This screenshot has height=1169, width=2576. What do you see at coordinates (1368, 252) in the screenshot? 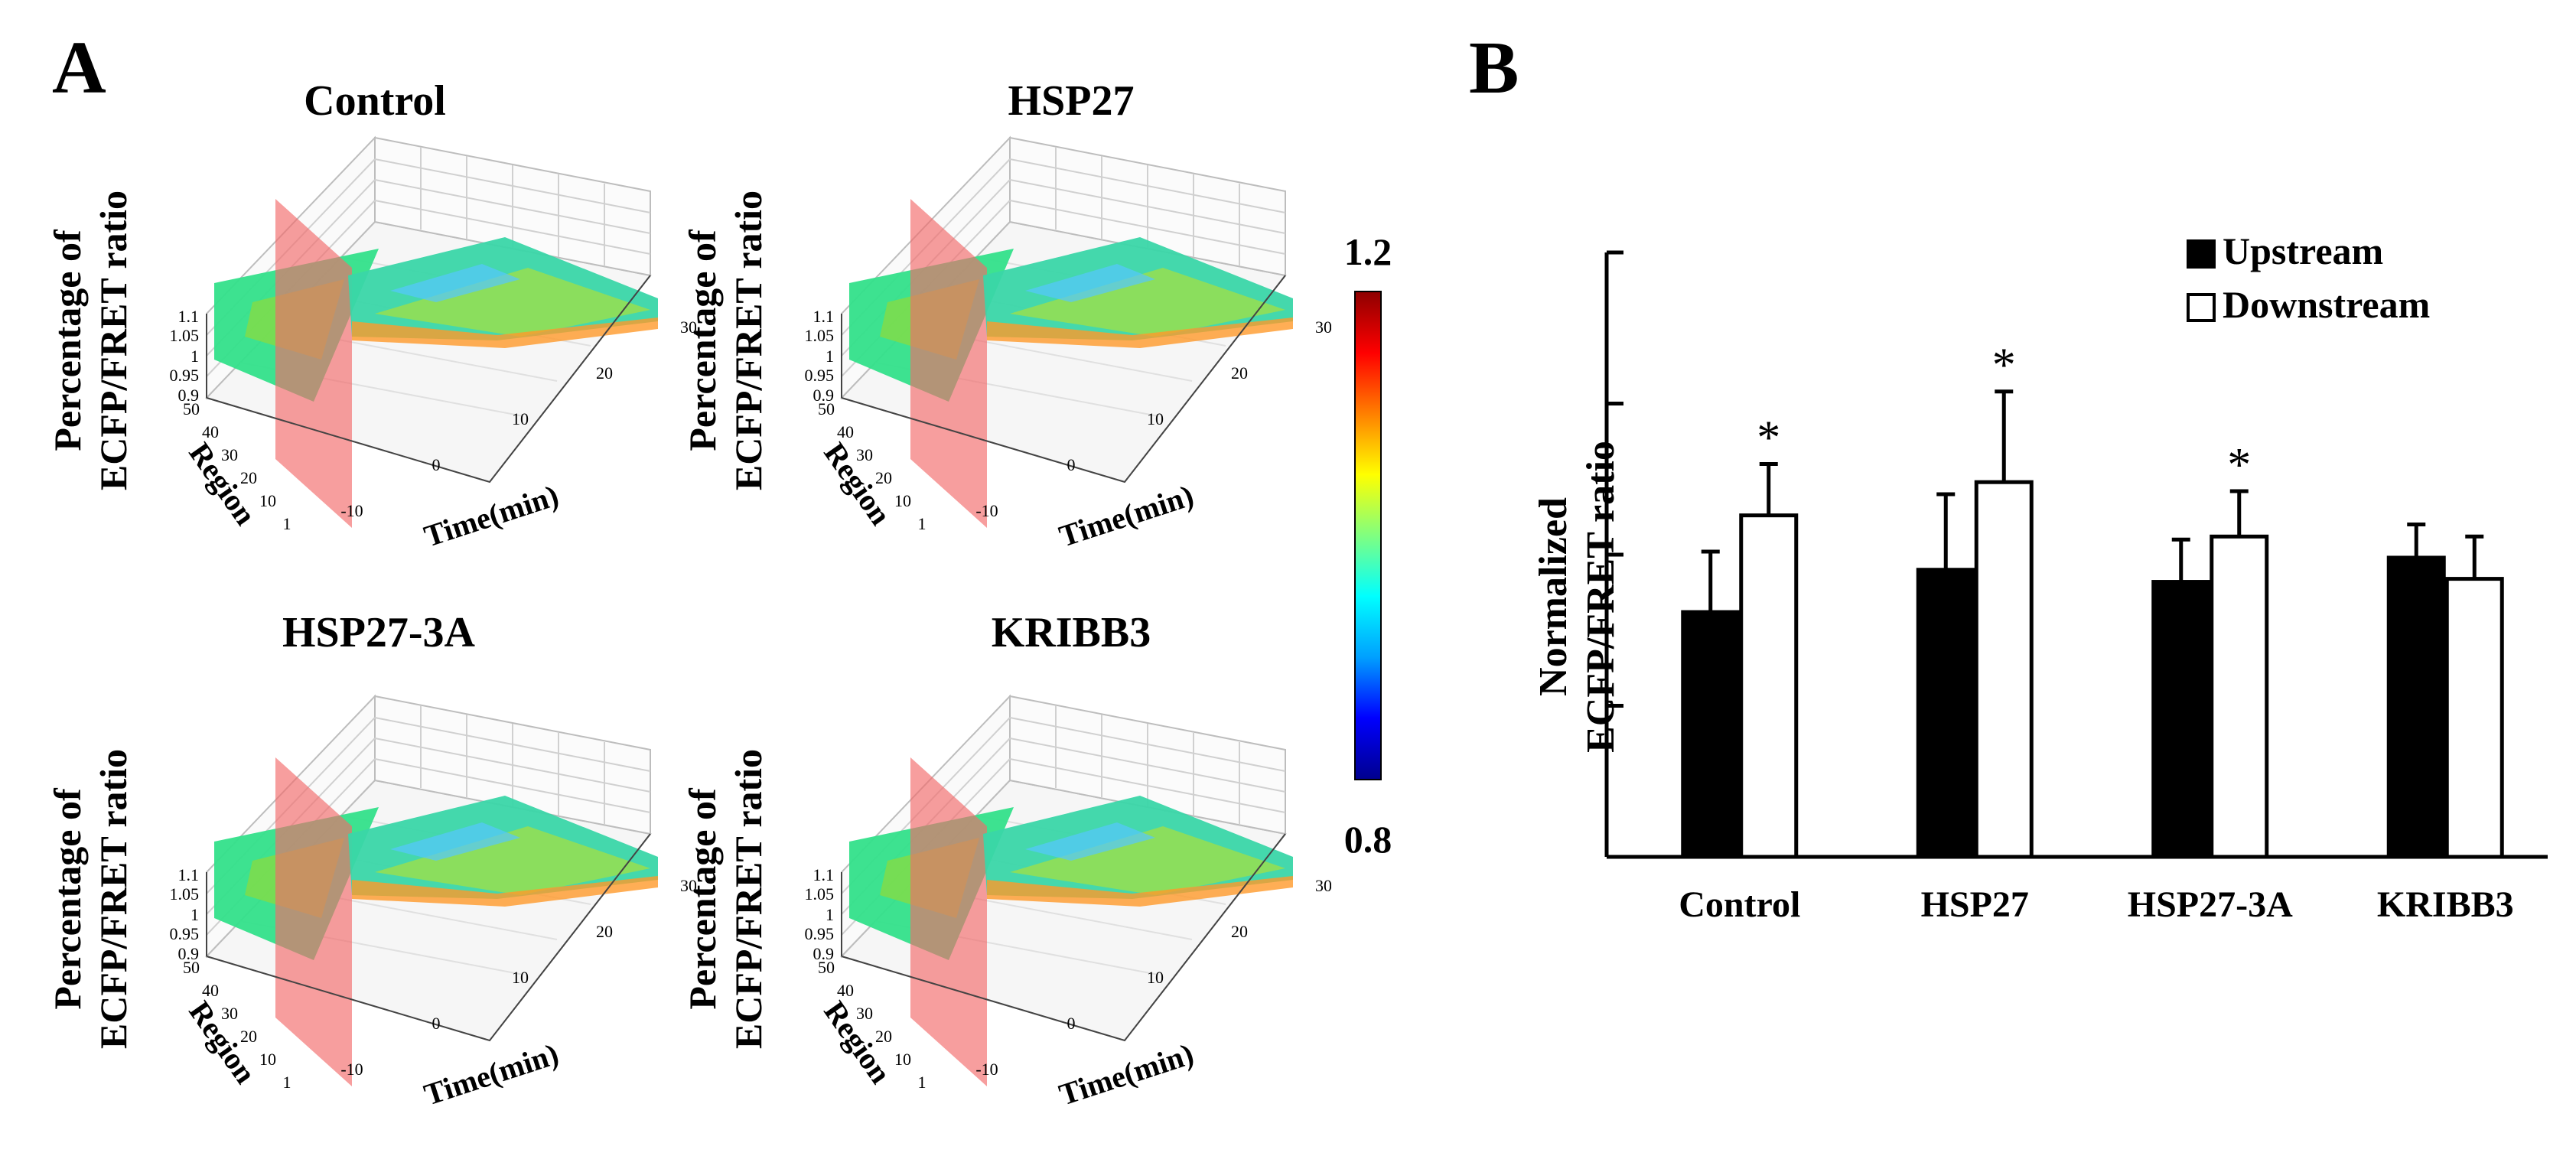
I see `colorbar-max-label: 1.2` at bounding box center [1368, 252].